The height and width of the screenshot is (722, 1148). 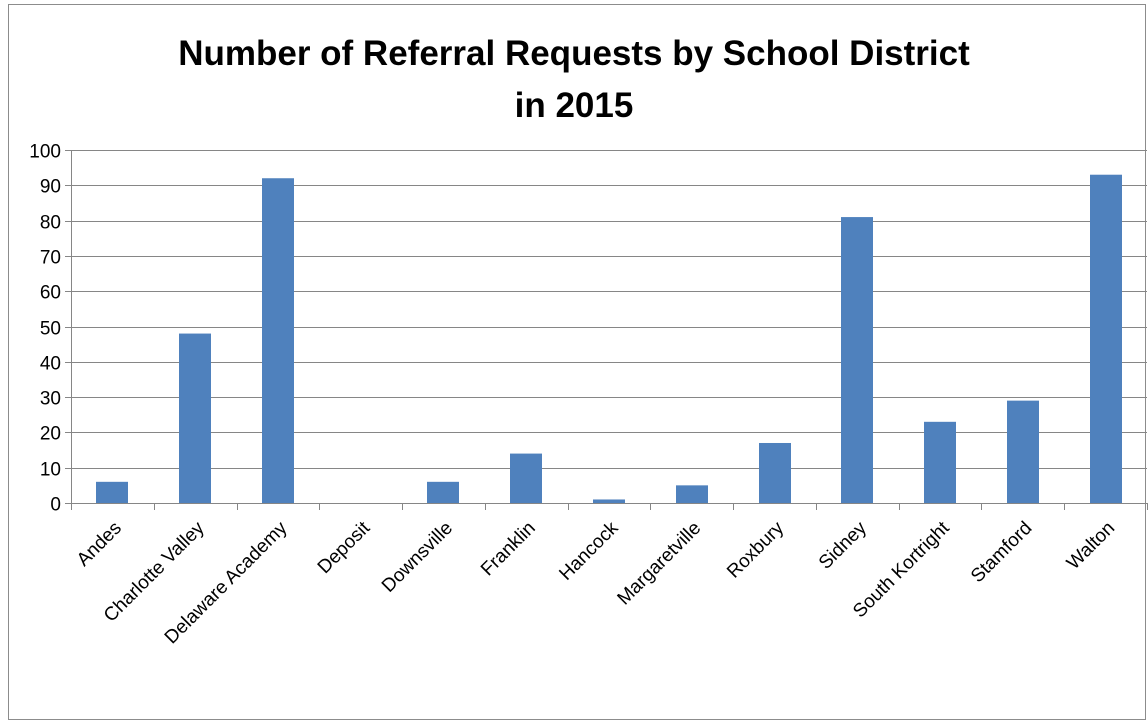 I want to click on x-tick-label: Walton, so click(x=1091, y=546).